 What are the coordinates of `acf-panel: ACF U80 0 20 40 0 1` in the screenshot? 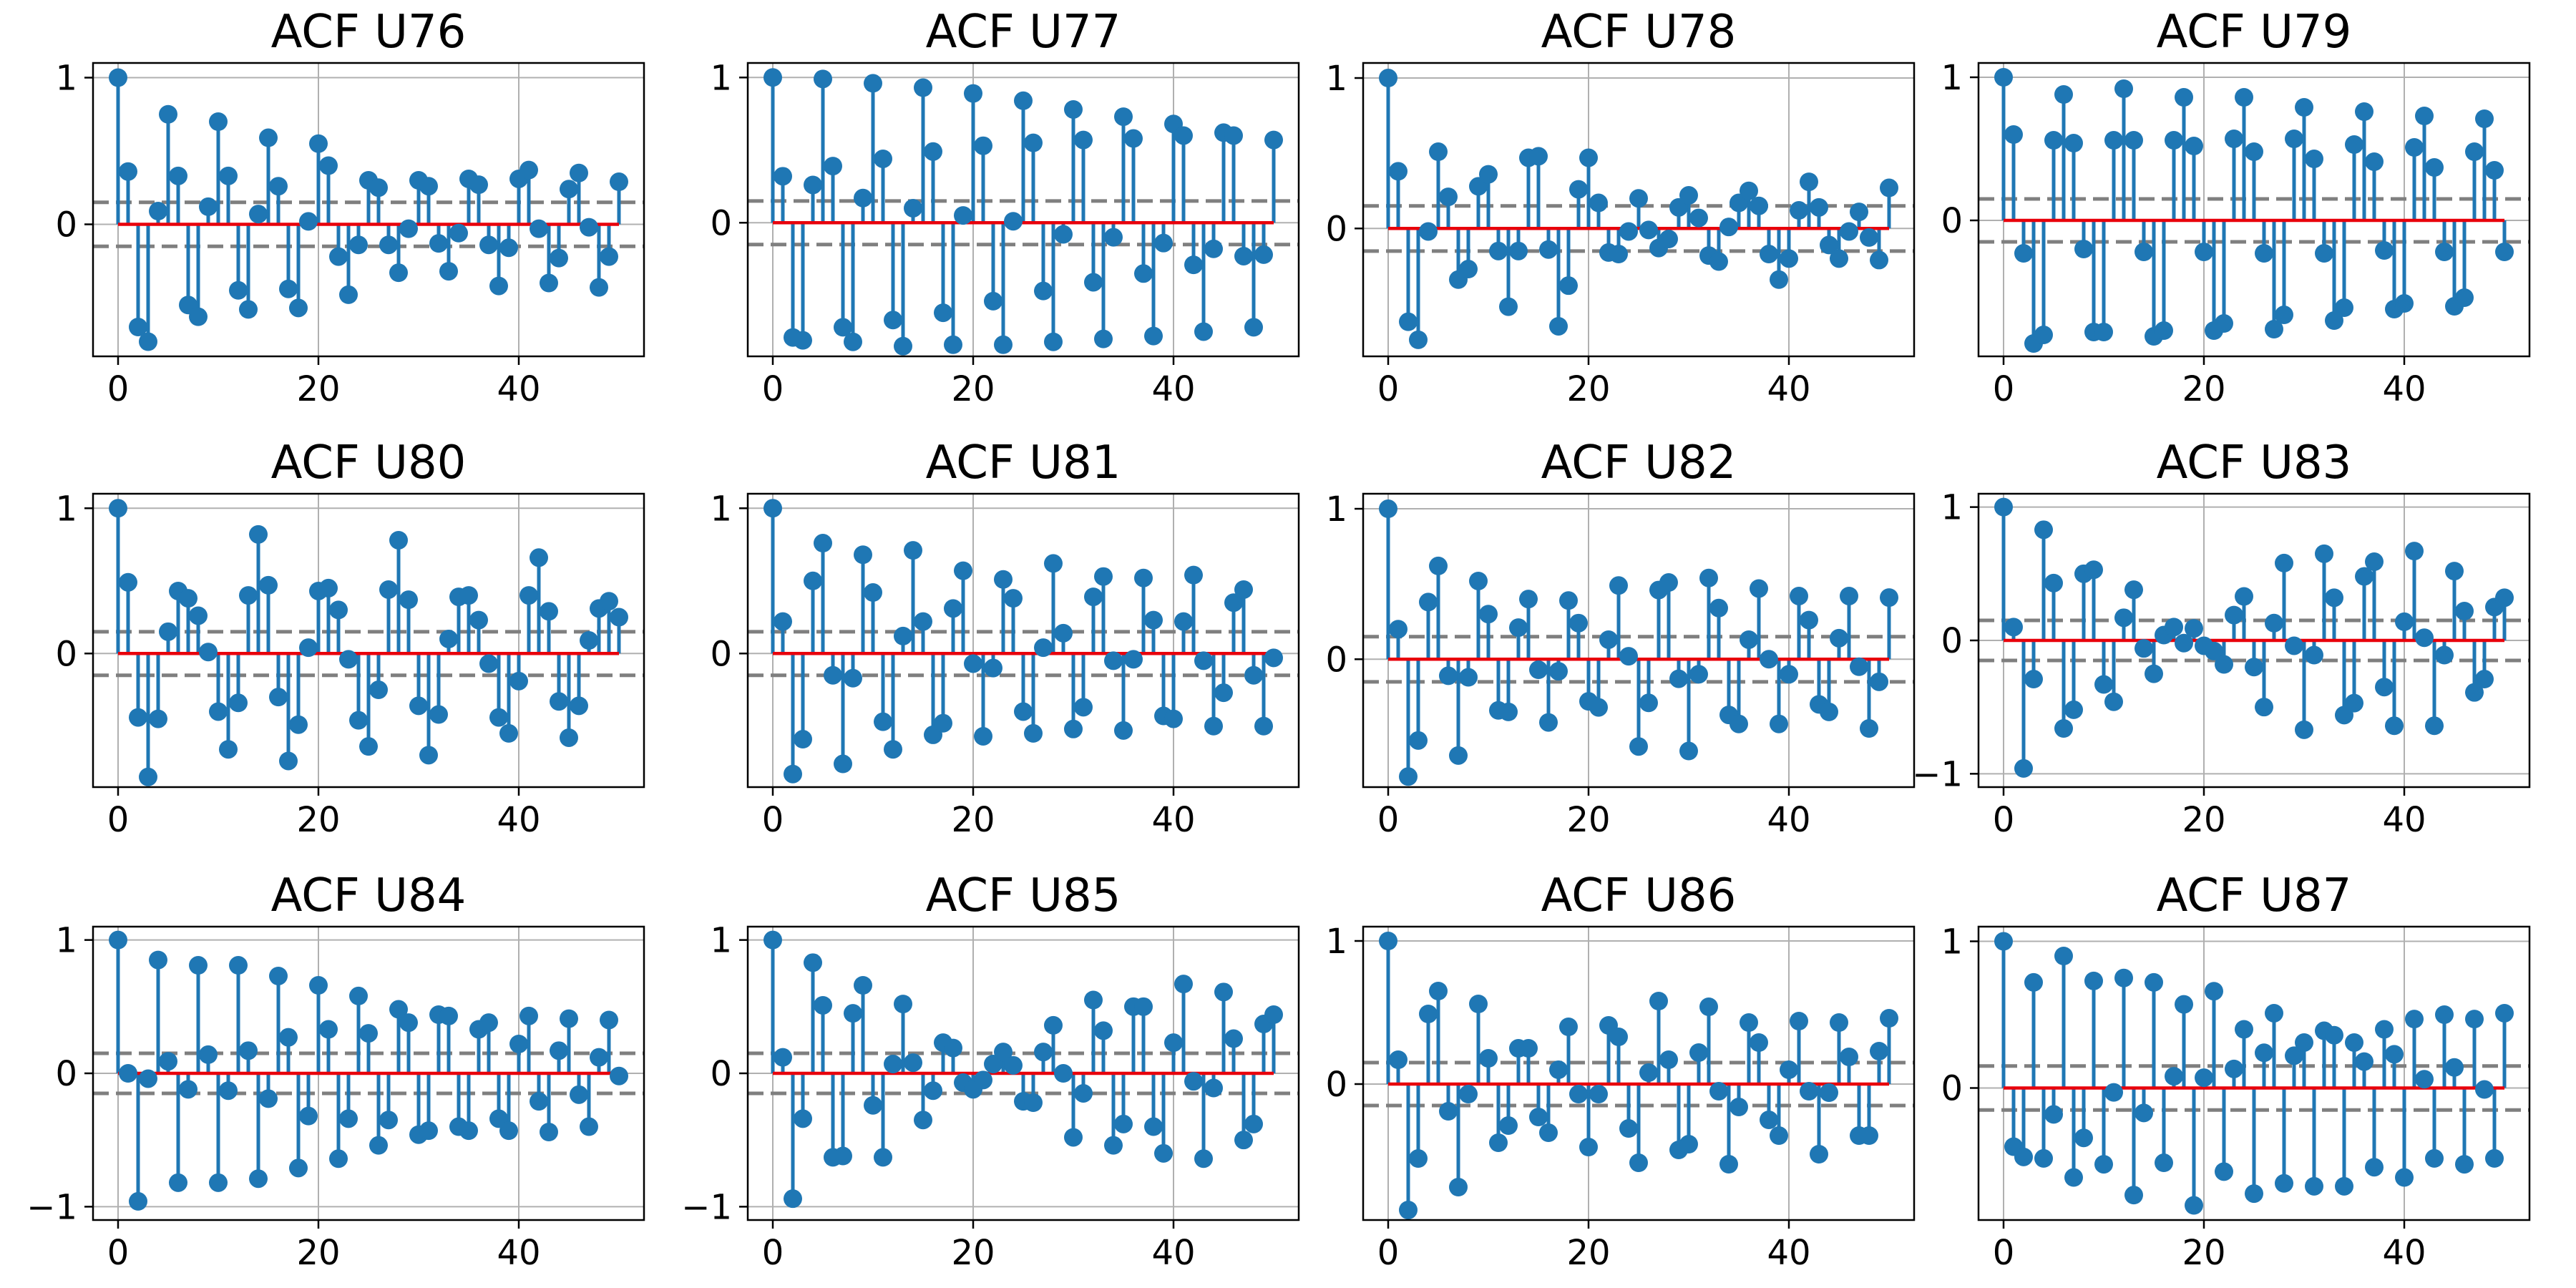 It's located at (350, 638).